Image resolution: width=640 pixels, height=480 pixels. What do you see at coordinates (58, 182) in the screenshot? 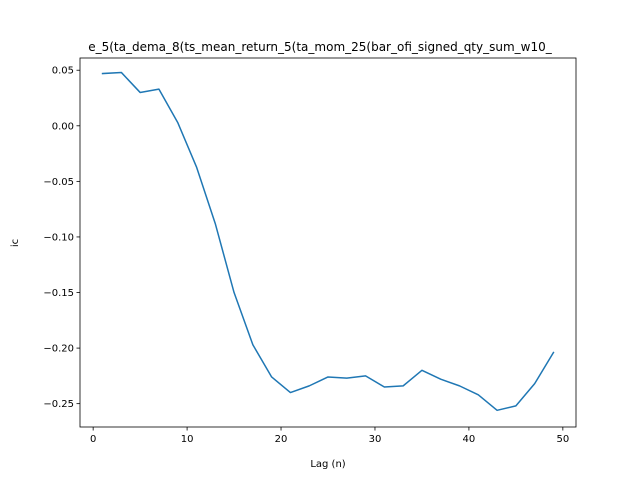
I see `y-tick-label: −0.05` at bounding box center [58, 182].